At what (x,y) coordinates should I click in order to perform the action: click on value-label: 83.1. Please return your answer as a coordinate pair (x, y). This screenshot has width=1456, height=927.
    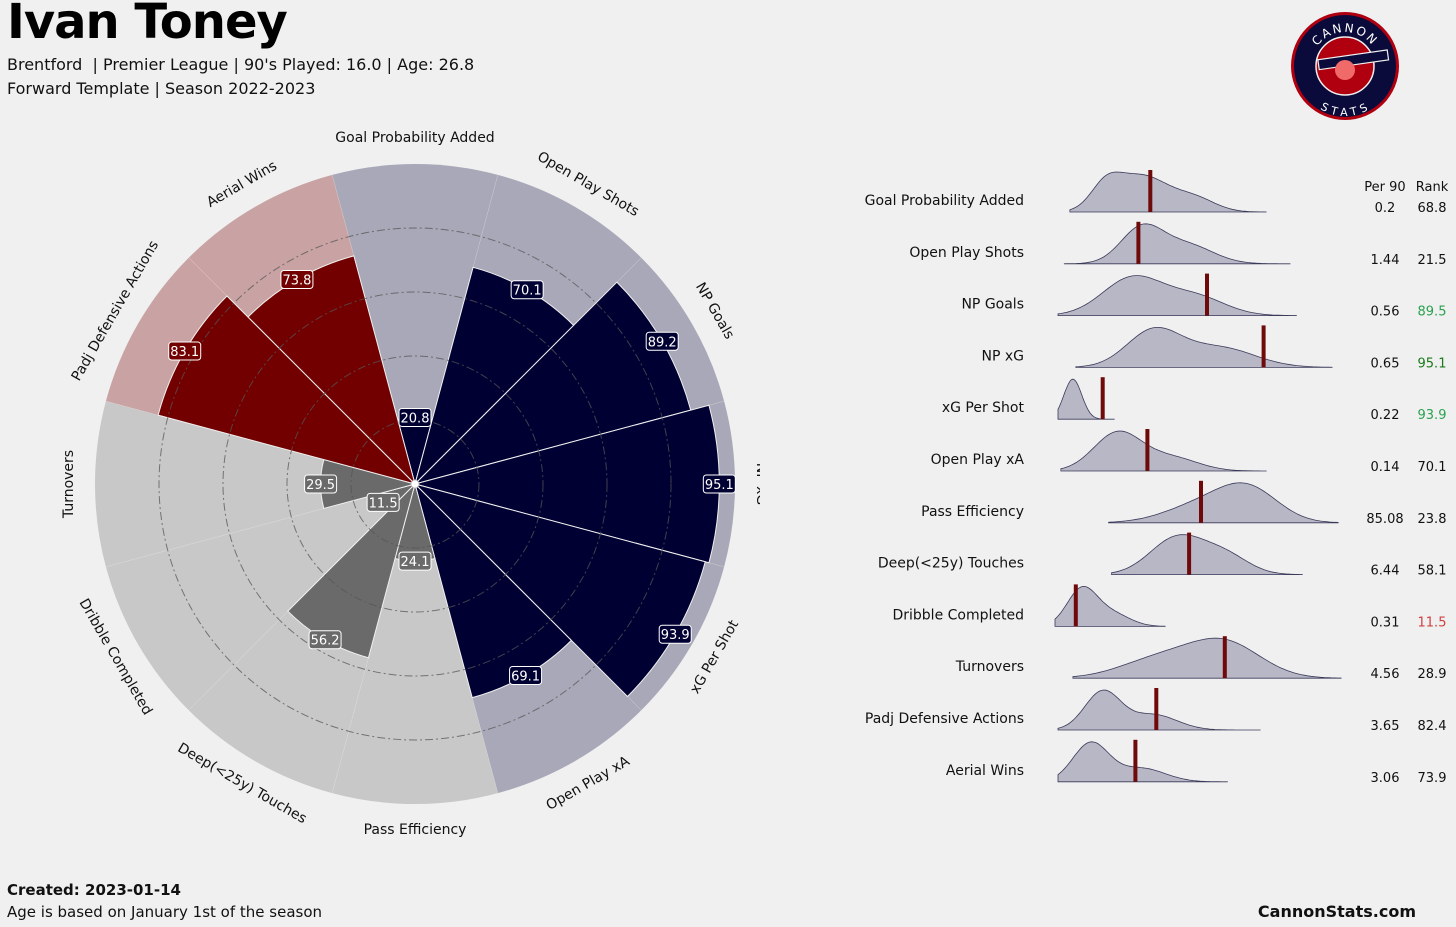
    Looking at the image, I should click on (185, 351).